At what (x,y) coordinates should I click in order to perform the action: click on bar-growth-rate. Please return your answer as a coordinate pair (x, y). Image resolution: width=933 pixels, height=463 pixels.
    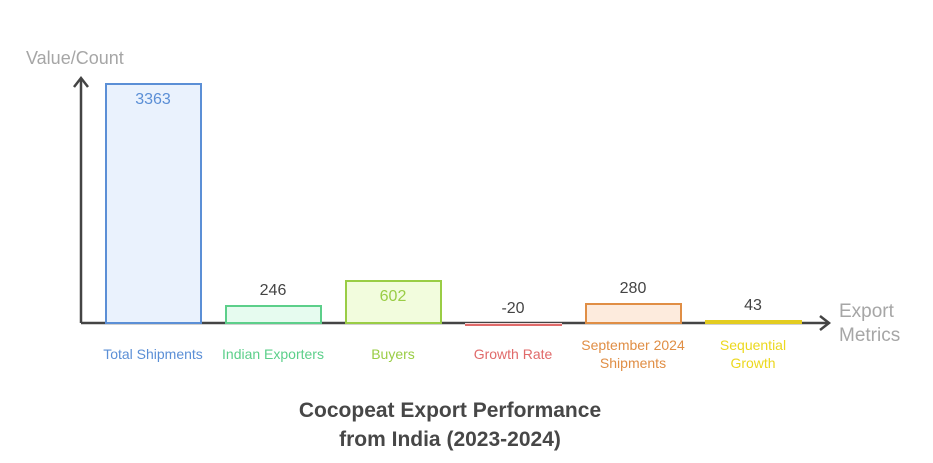
    Looking at the image, I should click on (513, 324).